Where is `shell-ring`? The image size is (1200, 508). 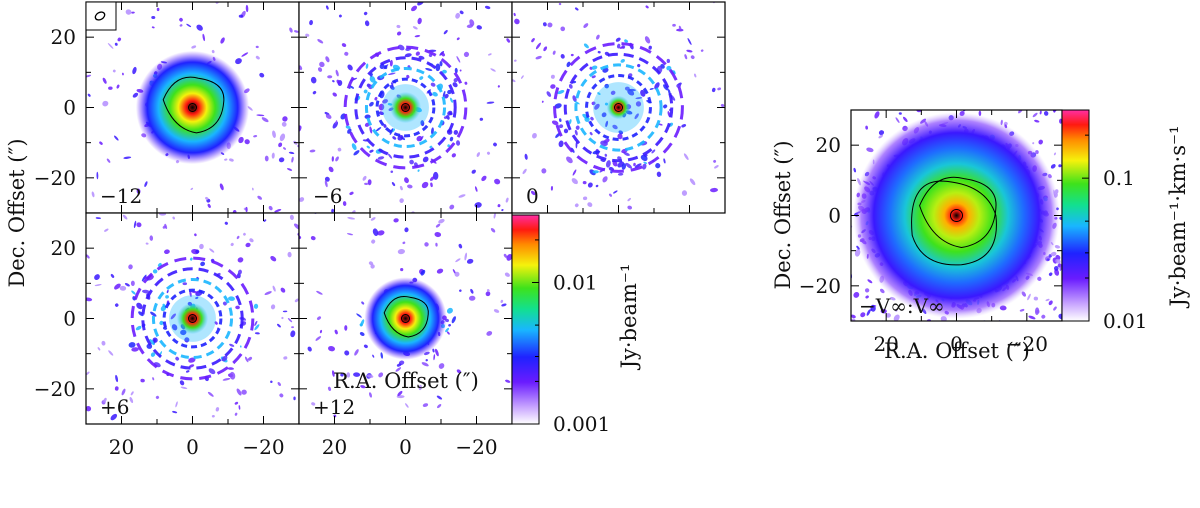
shell-ring is located at coordinates (618, 107).